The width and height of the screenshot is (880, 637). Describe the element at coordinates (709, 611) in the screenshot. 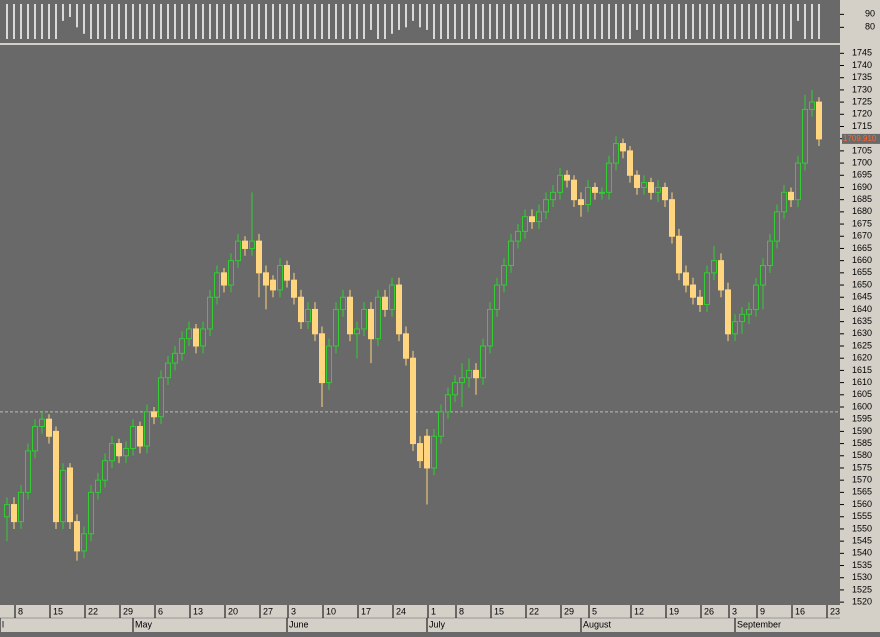

I see `x-tick-label: 26` at that location.